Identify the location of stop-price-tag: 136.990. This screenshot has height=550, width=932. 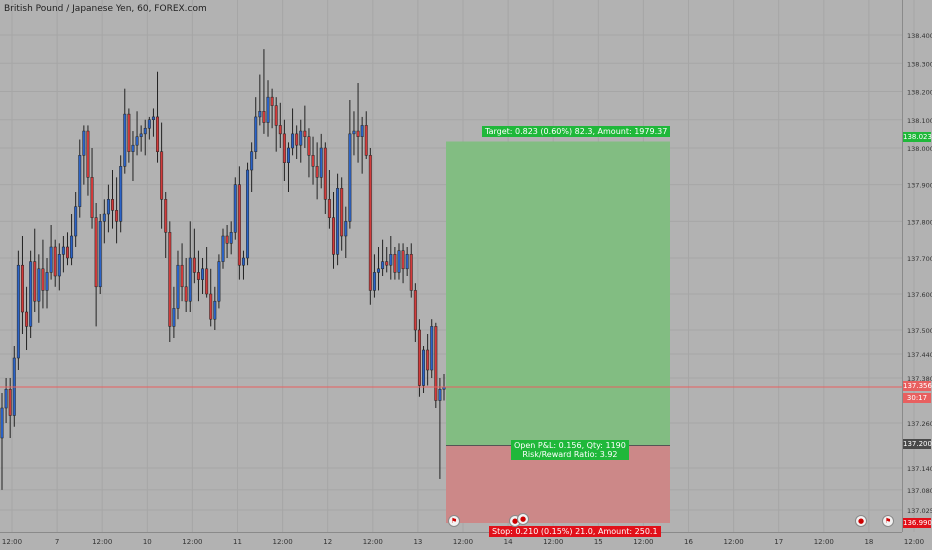
(917, 523).